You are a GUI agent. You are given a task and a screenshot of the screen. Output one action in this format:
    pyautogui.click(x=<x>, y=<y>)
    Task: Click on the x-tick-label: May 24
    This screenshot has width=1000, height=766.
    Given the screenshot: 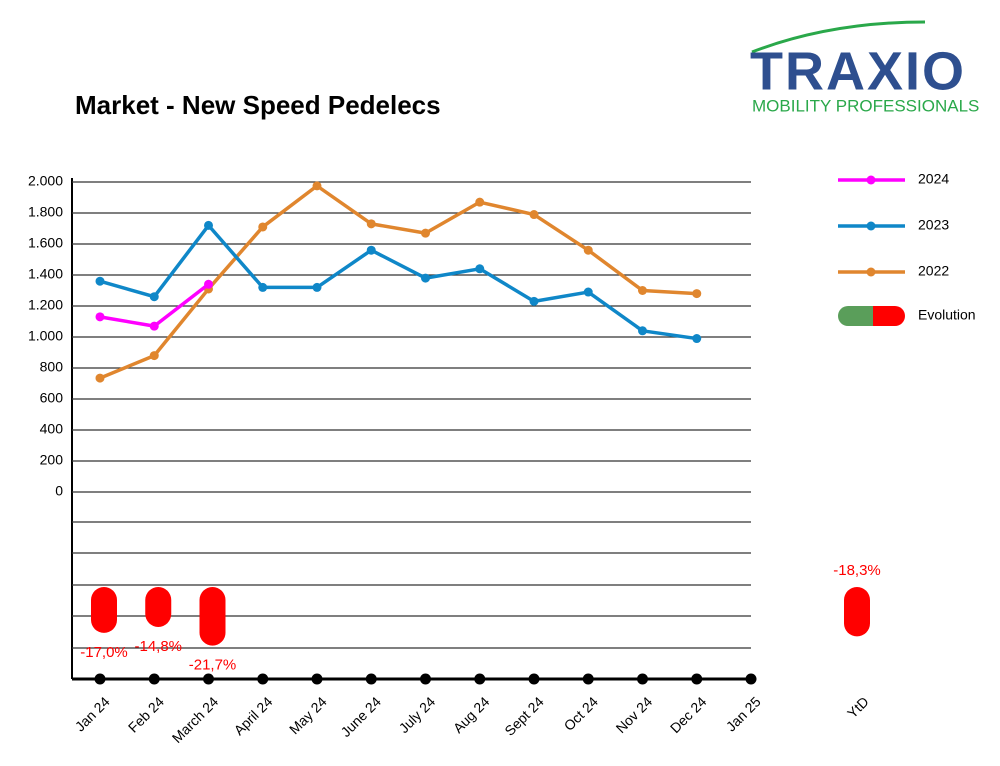 What is the action you would take?
    pyautogui.click(x=308, y=715)
    